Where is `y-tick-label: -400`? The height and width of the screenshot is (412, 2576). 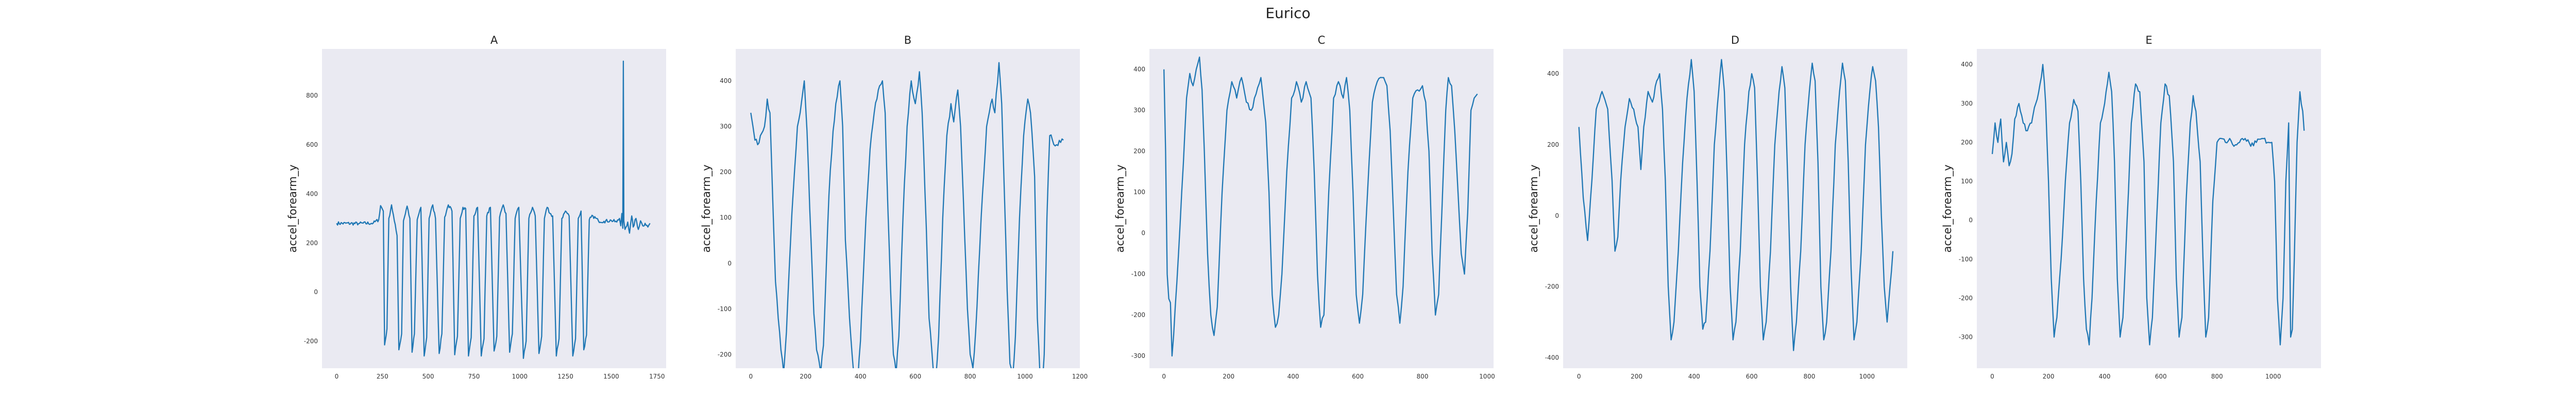 y-tick-label: -400 is located at coordinates (1552, 357).